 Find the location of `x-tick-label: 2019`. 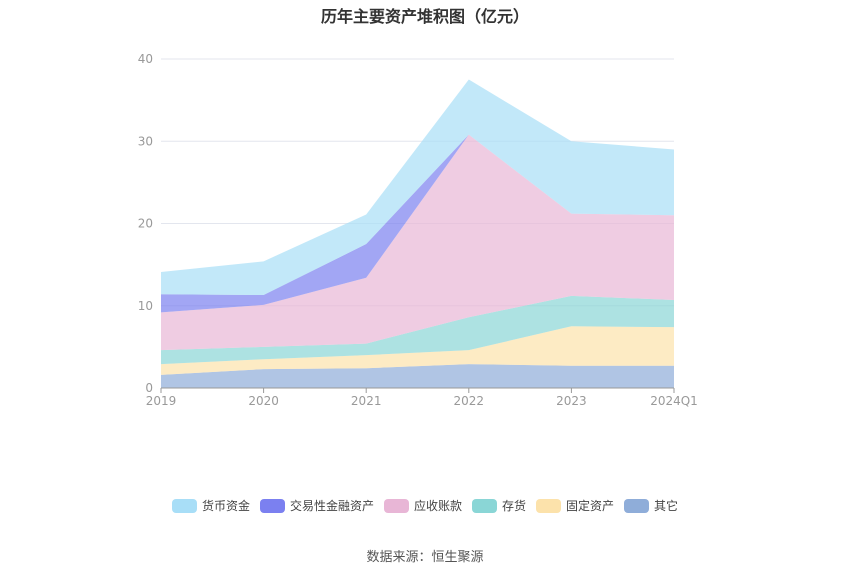

x-tick-label: 2019 is located at coordinates (161, 401).